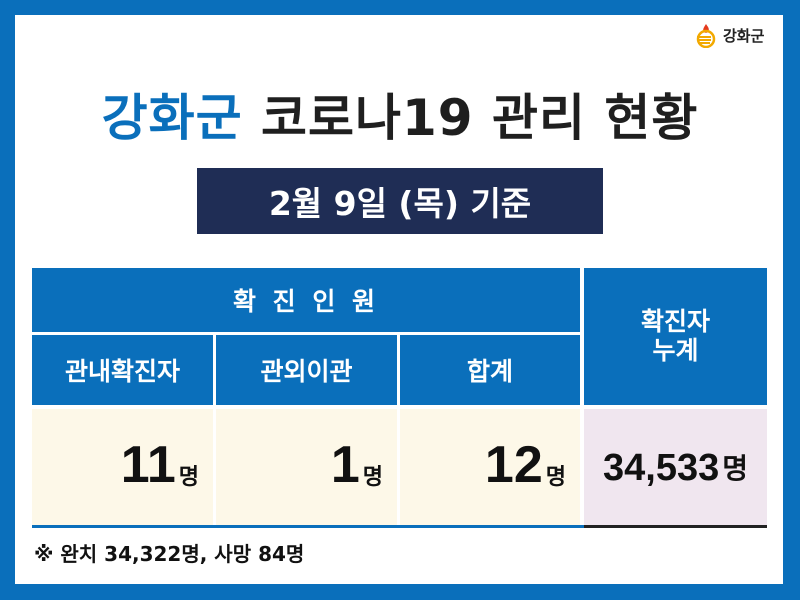  I want to click on title-highlight: 강화군, so click(172, 118).